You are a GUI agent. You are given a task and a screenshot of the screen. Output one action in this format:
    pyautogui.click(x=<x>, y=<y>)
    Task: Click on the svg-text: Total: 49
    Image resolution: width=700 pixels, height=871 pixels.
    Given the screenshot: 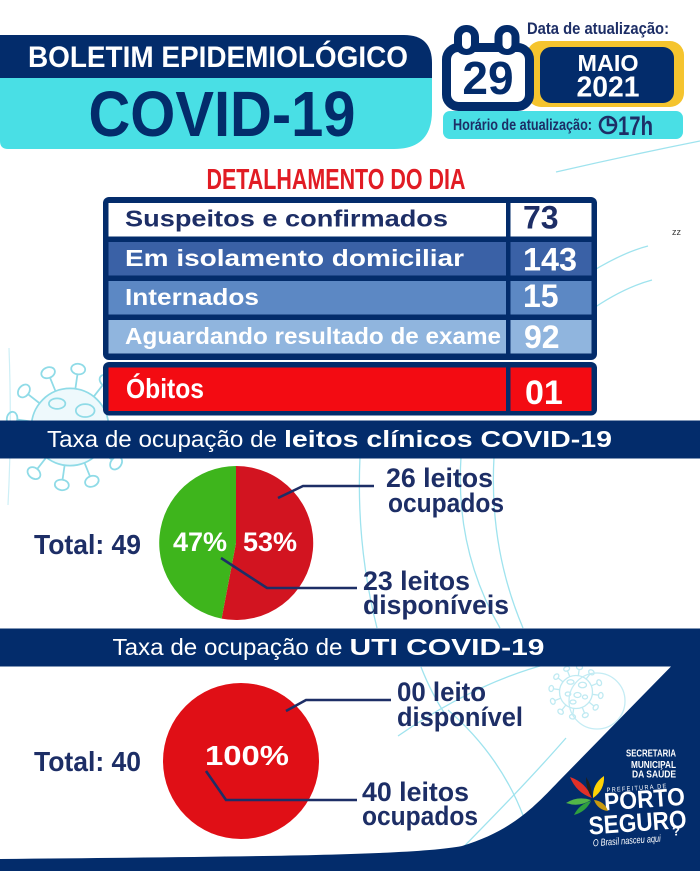 What is the action you would take?
    pyautogui.click(x=87, y=544)
    